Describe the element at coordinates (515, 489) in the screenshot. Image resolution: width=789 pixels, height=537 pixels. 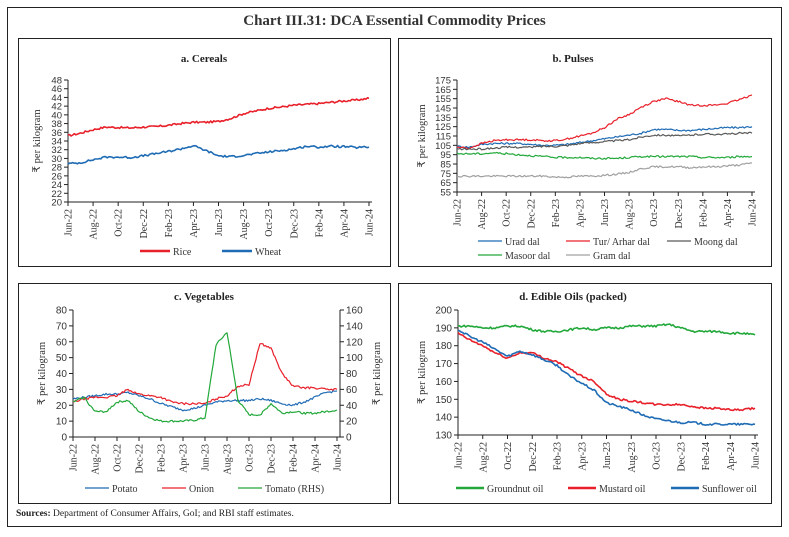
I see `legend-label: Groundnut oil` at that location.